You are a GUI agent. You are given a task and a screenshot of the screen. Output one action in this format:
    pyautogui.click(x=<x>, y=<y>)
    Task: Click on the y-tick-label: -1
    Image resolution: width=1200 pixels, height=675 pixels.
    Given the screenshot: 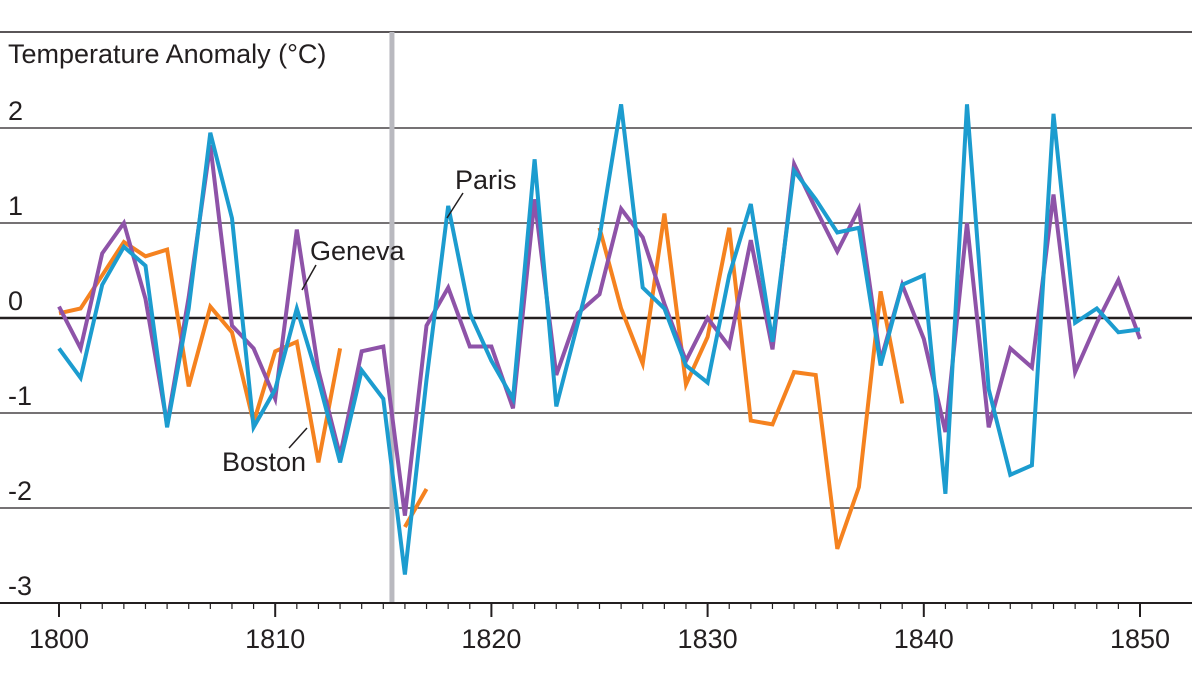 What is the action you would take?
    pyautogui.click(x=20, y=396)
    